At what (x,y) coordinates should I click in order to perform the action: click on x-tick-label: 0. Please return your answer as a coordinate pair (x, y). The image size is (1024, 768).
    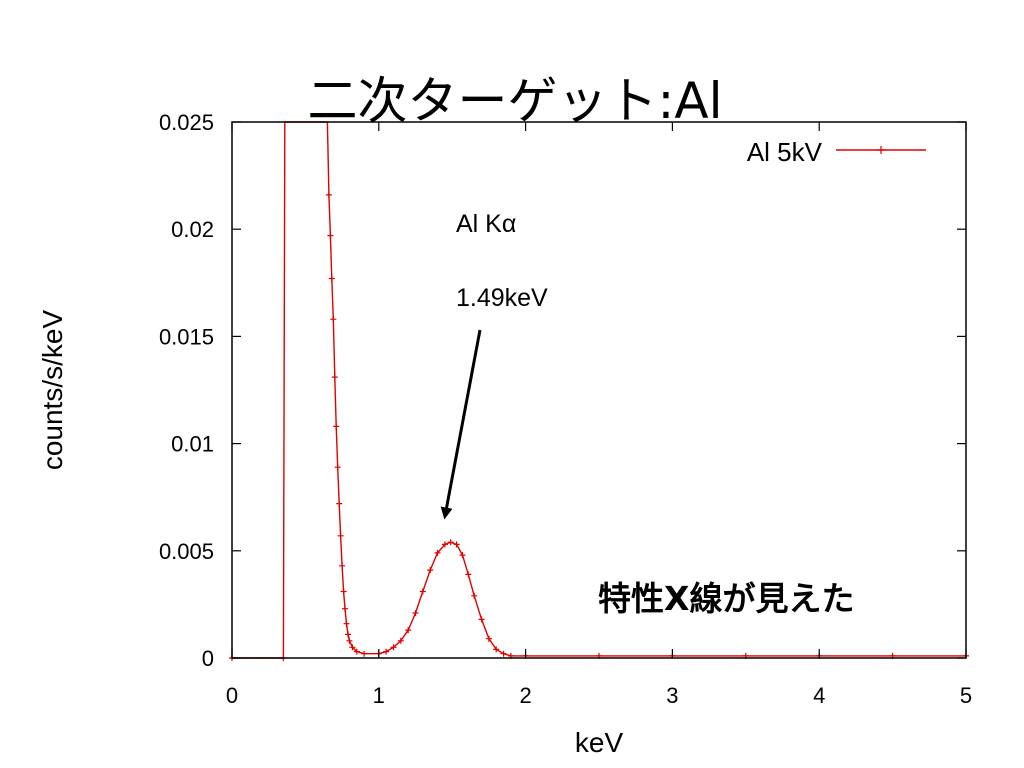
    Looking at the image, I should click on (232, 695).